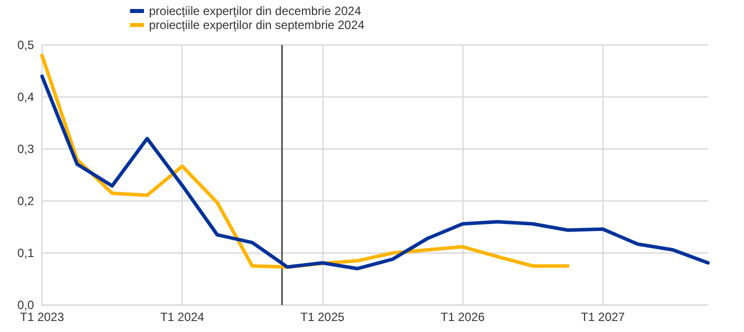 The height and width of the screenshot is (332, 744). I want to click on y-tick-label: 0,4, so click(25, 97).